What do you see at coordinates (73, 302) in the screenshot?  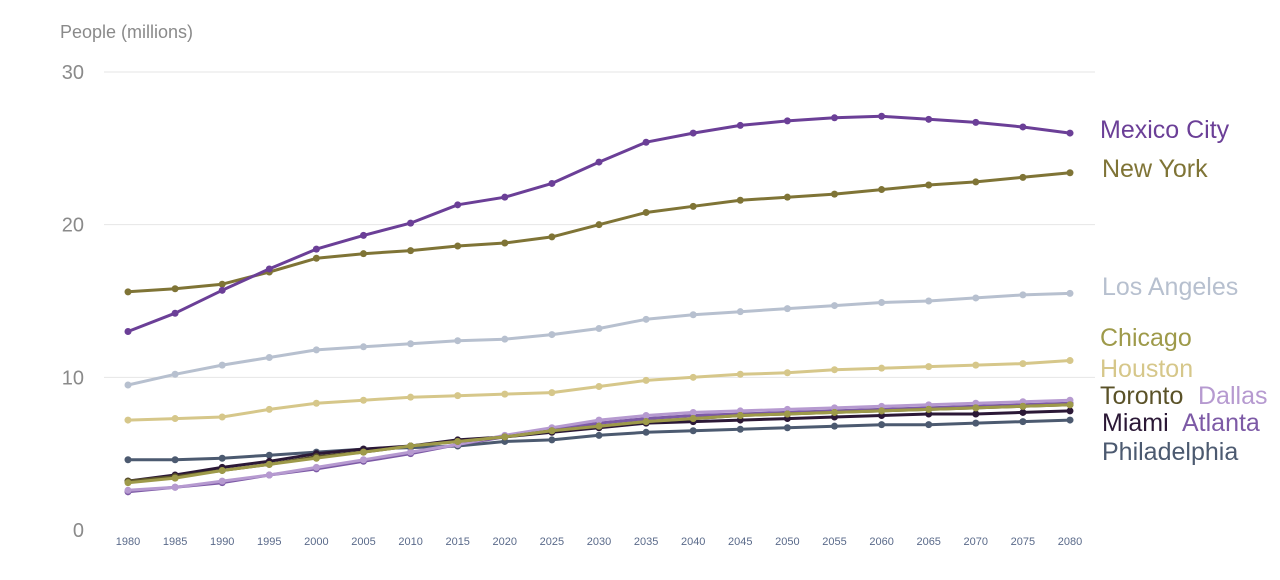 I see `y-tick-labels: 0 10 20 30` at bounding box center [73, 302].